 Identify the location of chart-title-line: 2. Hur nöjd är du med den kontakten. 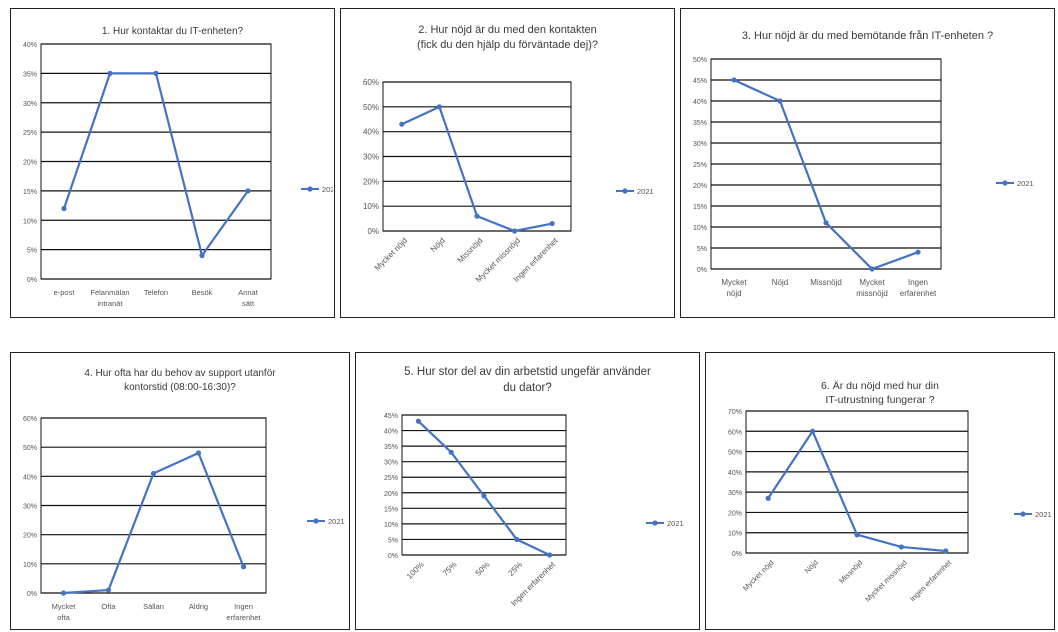
(507, 30).